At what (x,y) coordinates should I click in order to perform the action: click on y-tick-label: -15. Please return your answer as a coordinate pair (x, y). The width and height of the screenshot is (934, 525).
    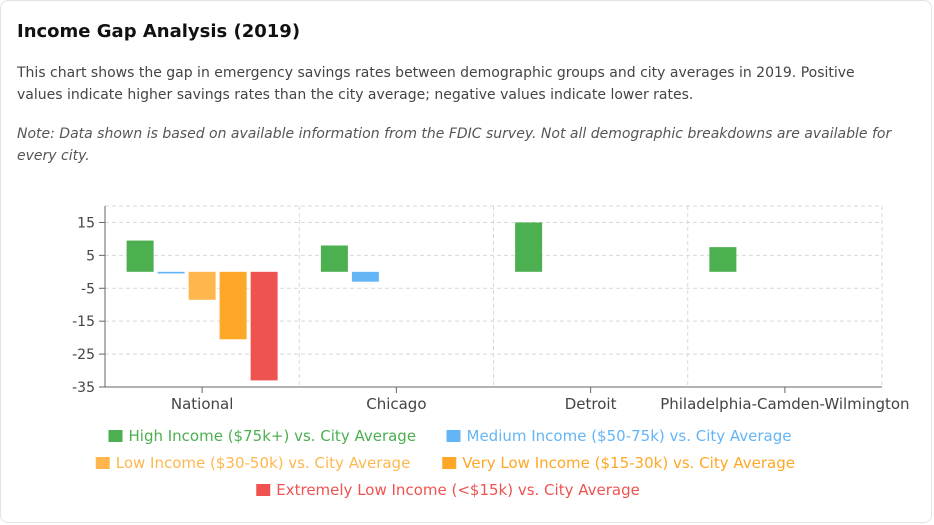
    Looking at the image, I should click on (83, 322).